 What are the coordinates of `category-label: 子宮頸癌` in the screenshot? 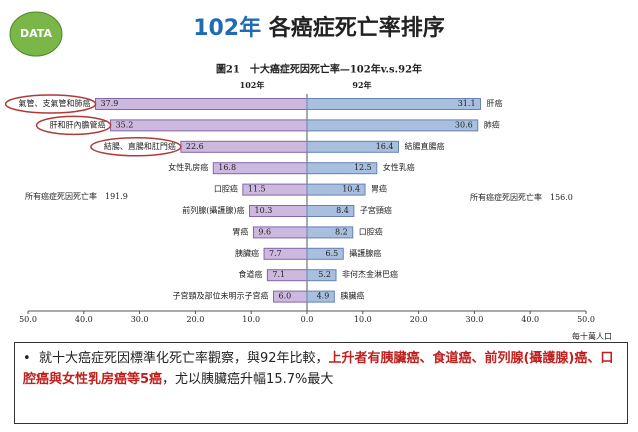 It's located at (376, 210).